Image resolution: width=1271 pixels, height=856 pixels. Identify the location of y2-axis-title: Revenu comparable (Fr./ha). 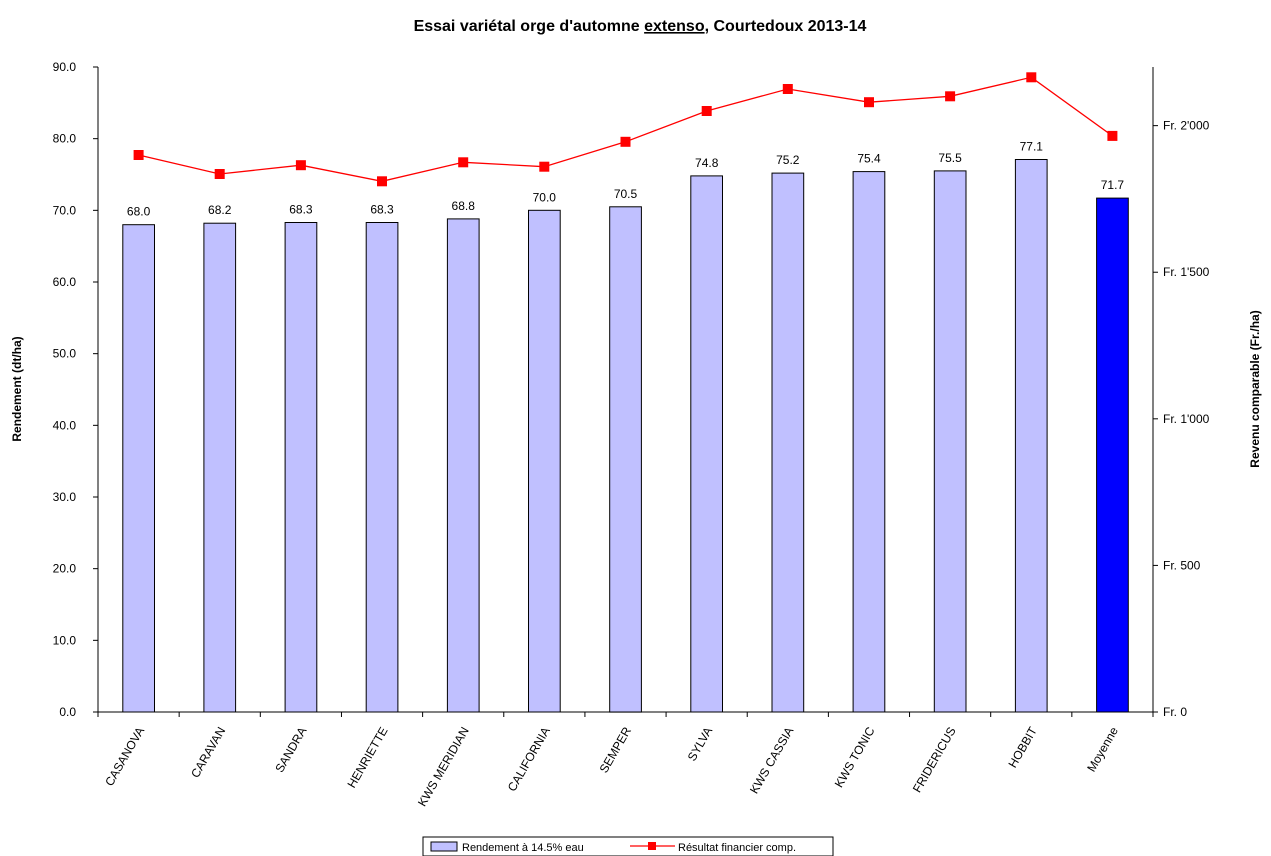
(1255, 388).